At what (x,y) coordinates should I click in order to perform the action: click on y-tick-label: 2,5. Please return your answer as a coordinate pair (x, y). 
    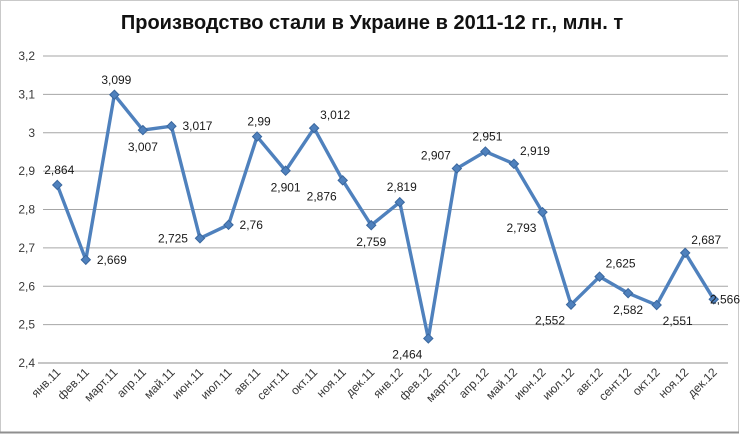
    Looking at the image, I should click on (26, 325).